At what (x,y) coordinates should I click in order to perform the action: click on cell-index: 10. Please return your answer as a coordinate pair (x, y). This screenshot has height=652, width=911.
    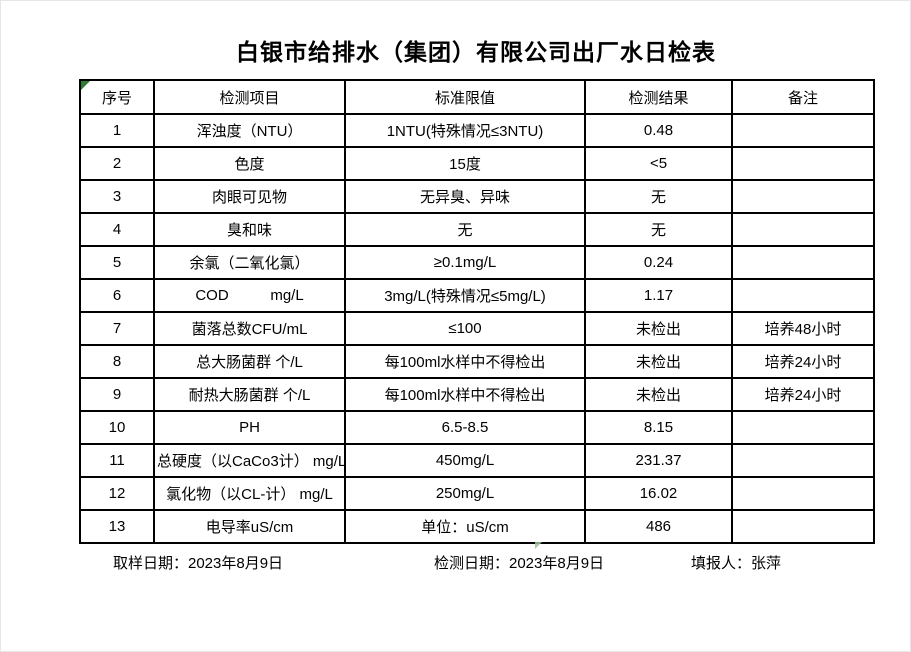
    Looking at the image, I should click on (117, 427).